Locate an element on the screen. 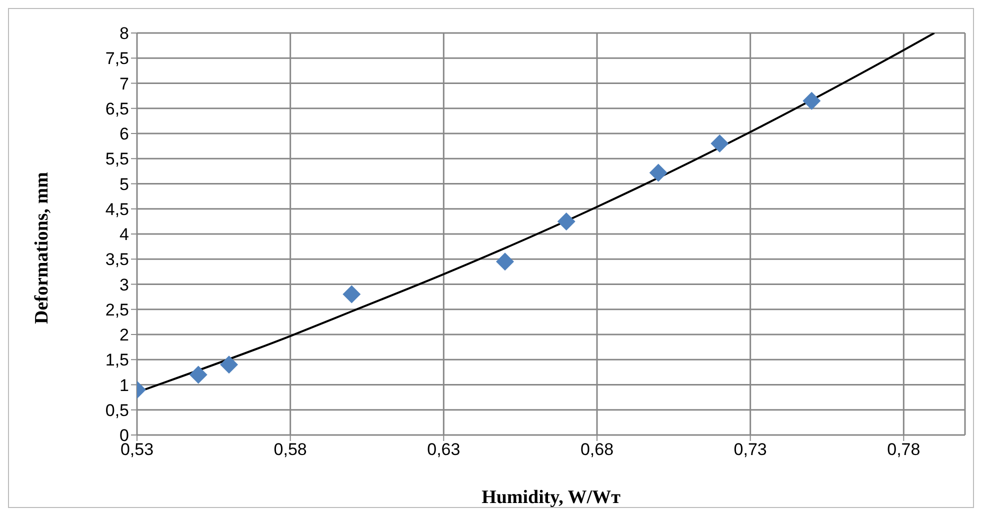 This screenshot has height=518, width=982. y-tick-label: 8 is located at coordinates (124, 34).